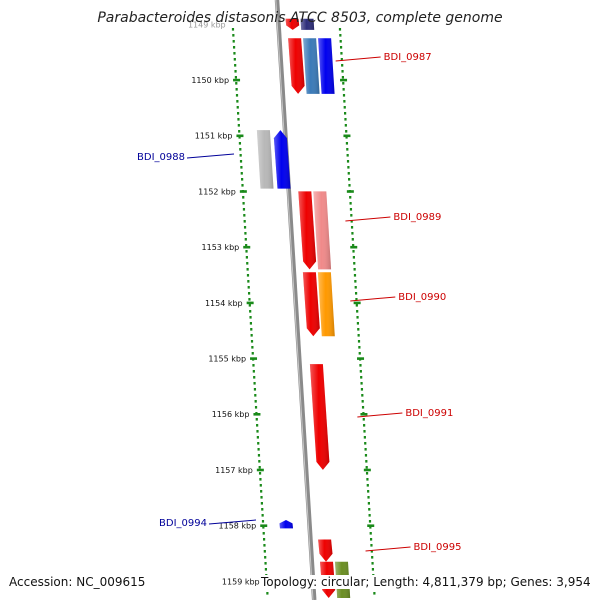  I want to click on gene-bdi-0988-shading, so click(265, 159).